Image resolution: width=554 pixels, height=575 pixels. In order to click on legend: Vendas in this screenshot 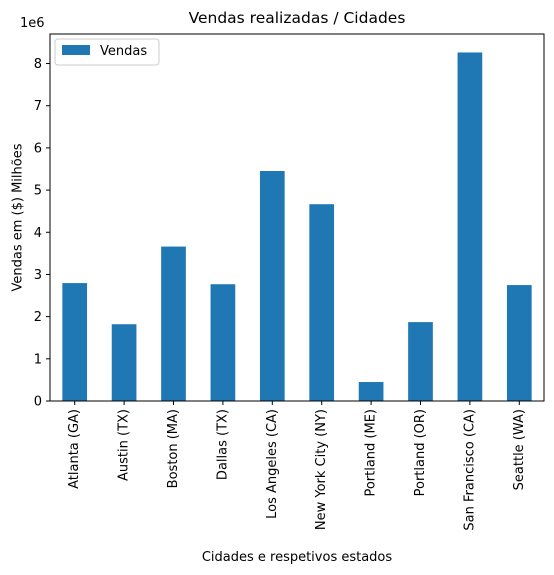, I will do `click(107, 52)`.